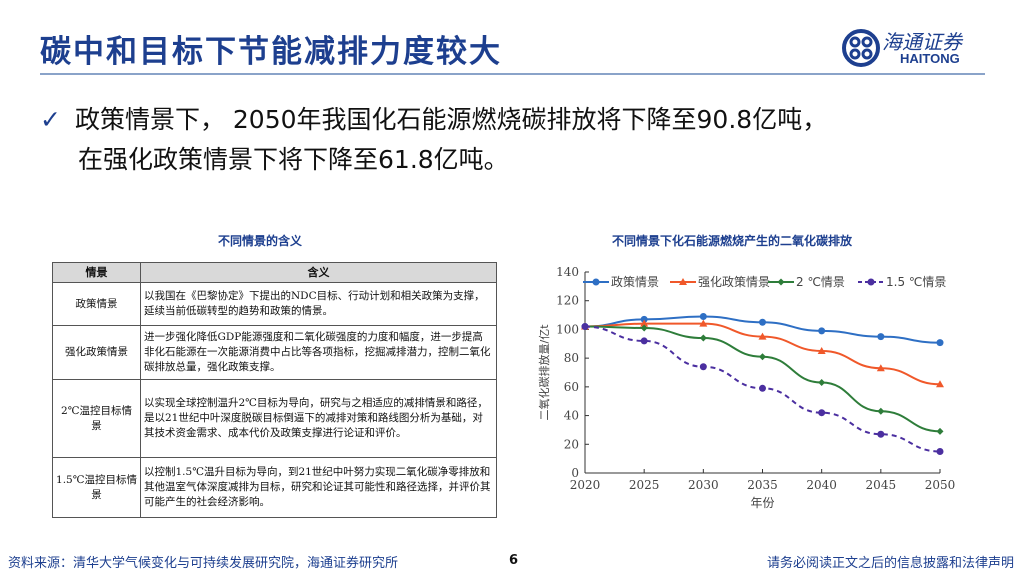 This screenshot has width=1024, height=576. What do you see at coordinates (96, 272) in the screenshot?
I see `header-scenario: 情景` at bounding box center [96, 272].